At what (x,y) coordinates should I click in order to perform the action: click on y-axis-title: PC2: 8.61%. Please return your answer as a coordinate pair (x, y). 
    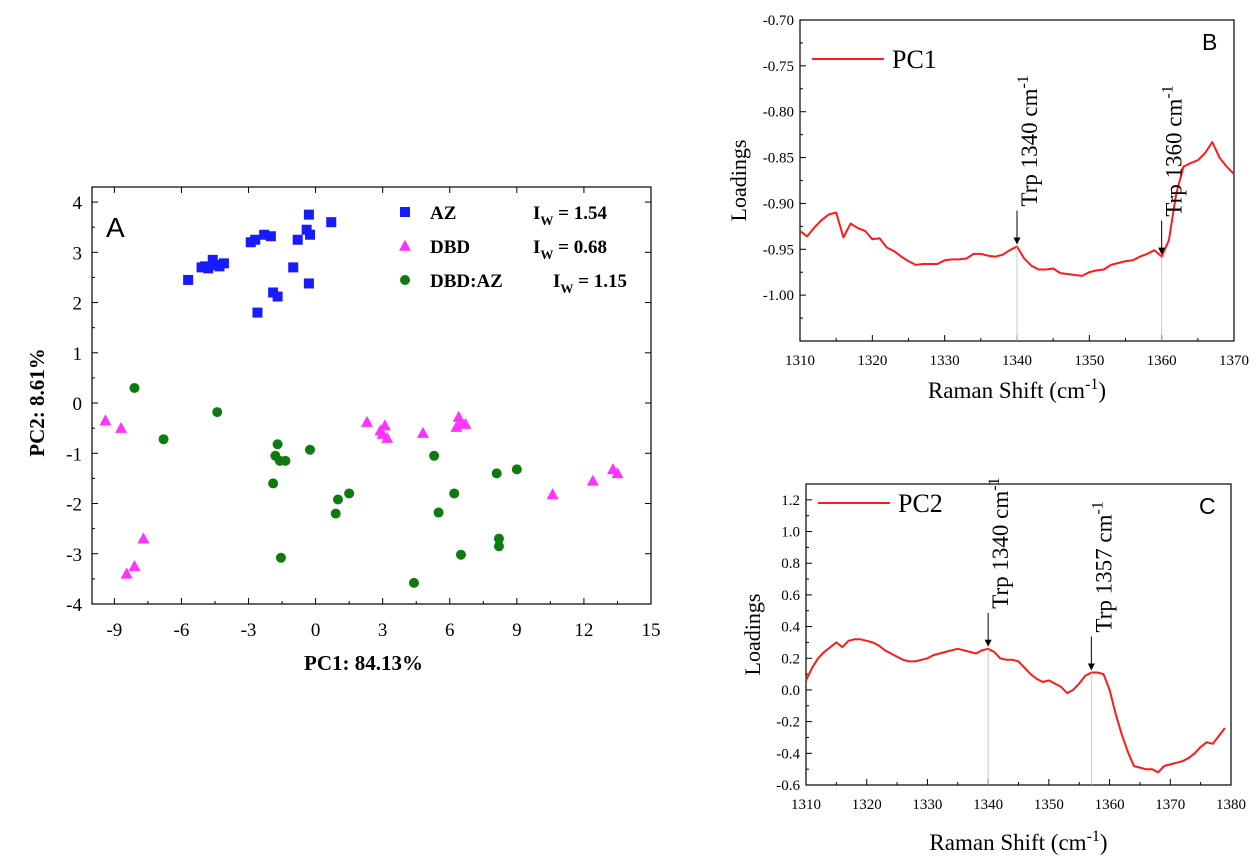
    Looking at the image, I should click on (37, 402).